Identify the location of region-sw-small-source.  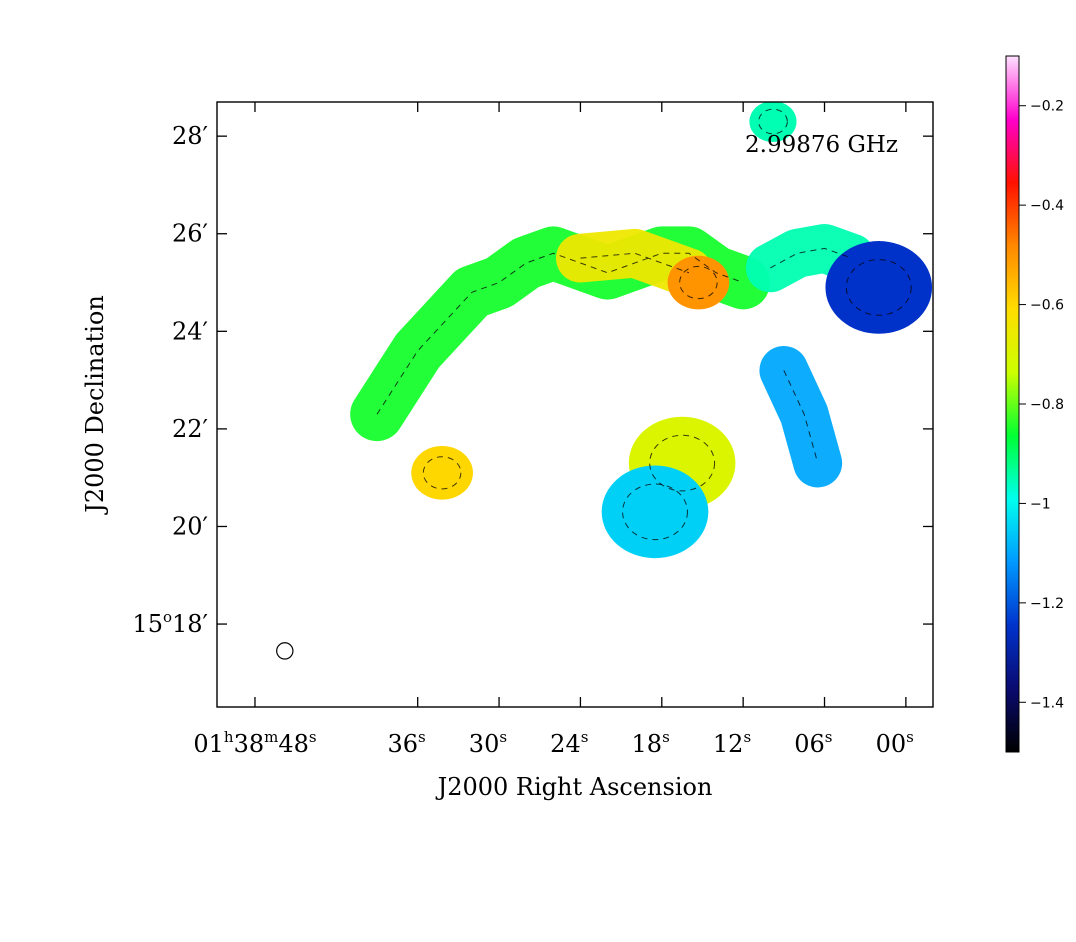
(1004, 628).